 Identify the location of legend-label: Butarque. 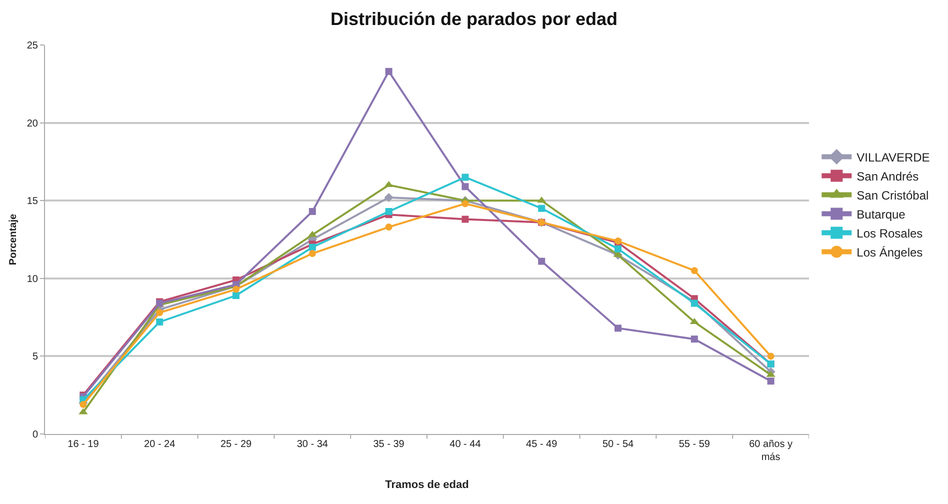
(881, 214).